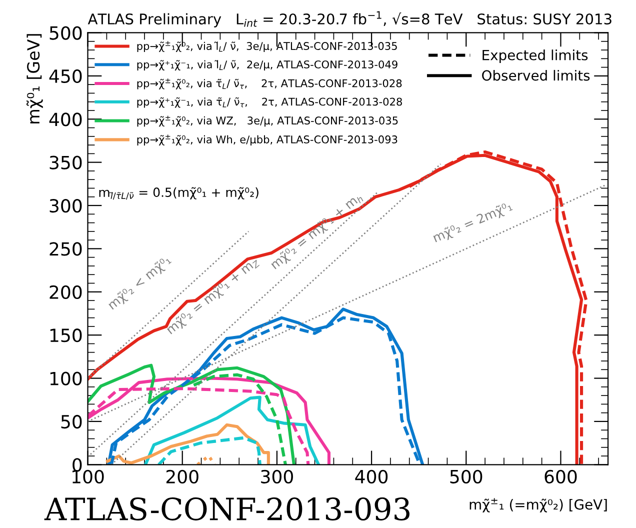 Image resolution: width=636 pixels, height=528 pixels. What do you see at coordinates (66, 249) in the screenshot?
I see `y-tick-label: 250` at bounding box center [66, 249].